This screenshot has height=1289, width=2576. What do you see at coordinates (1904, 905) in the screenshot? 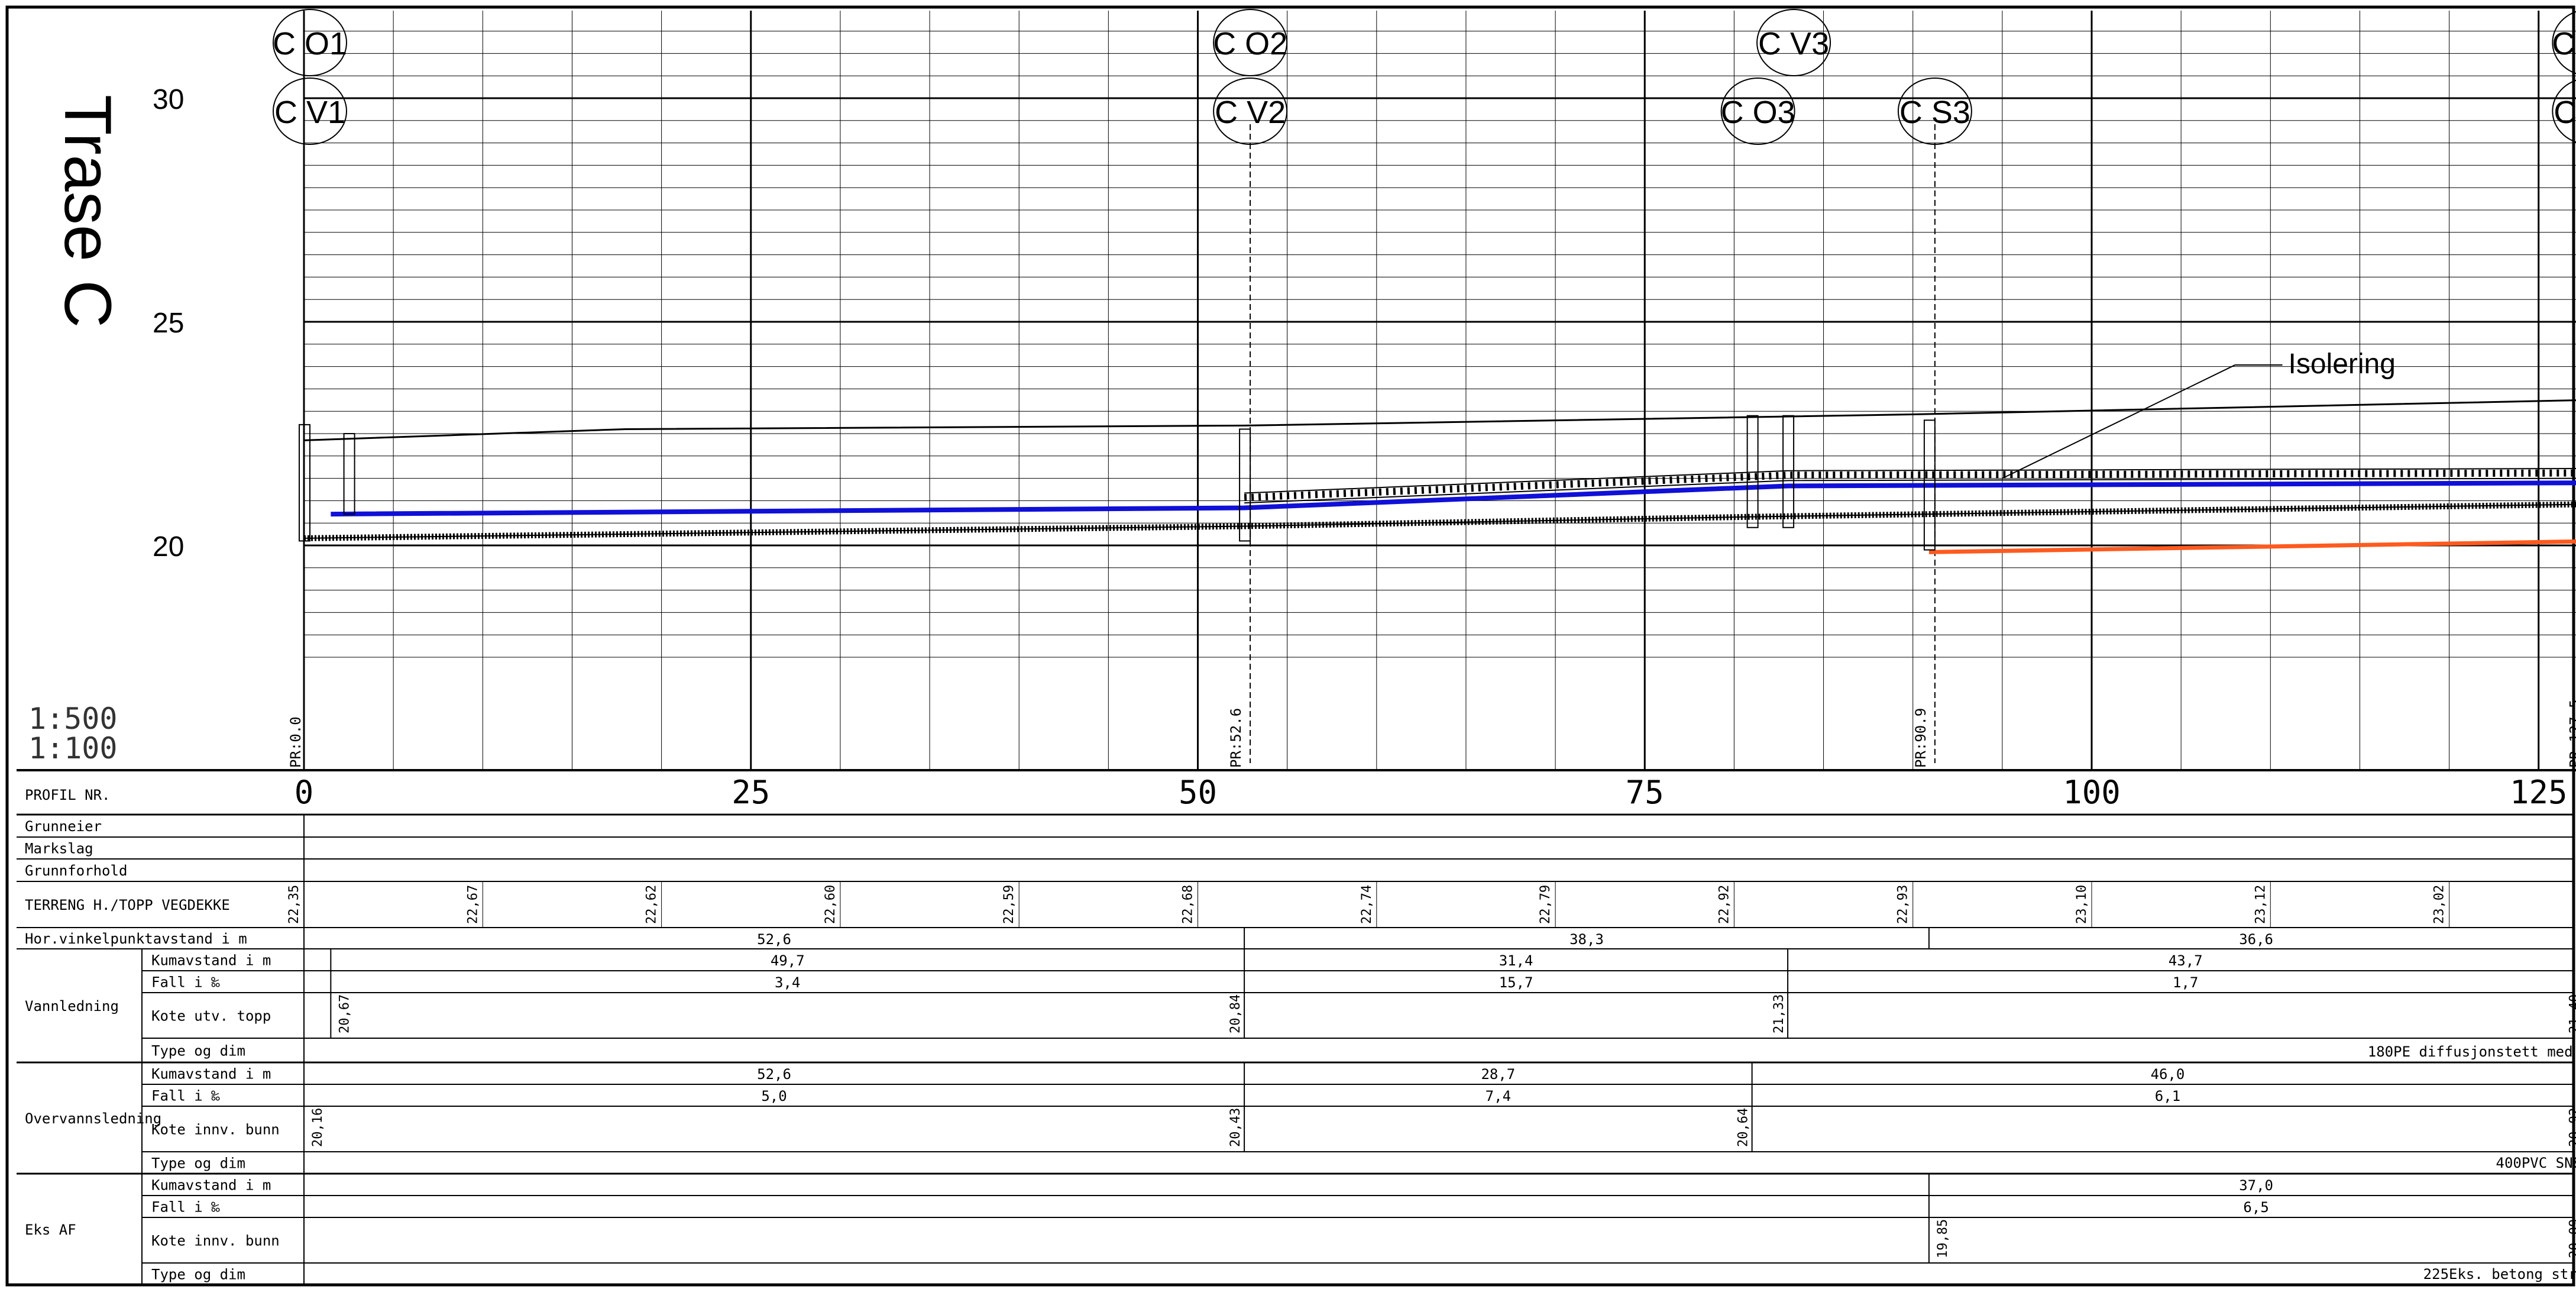
I see `terrain-value: 22,93` at bounding box center [1904, 905].